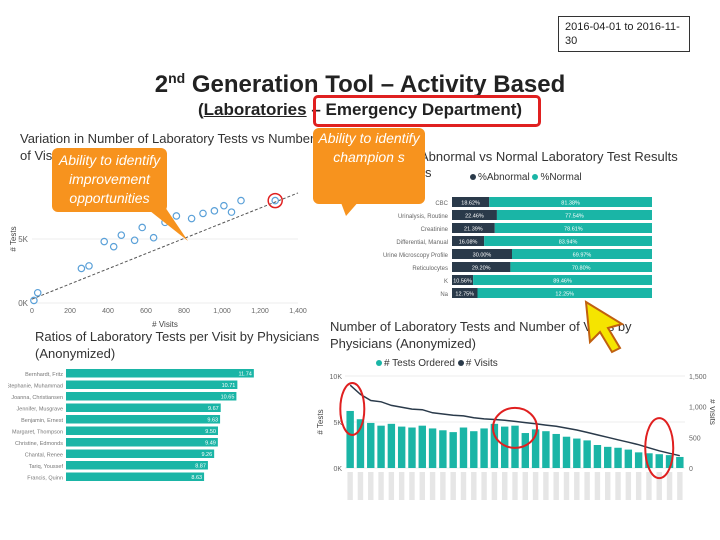  I want to click on callout-improvement-pointer, so click(166, 224).